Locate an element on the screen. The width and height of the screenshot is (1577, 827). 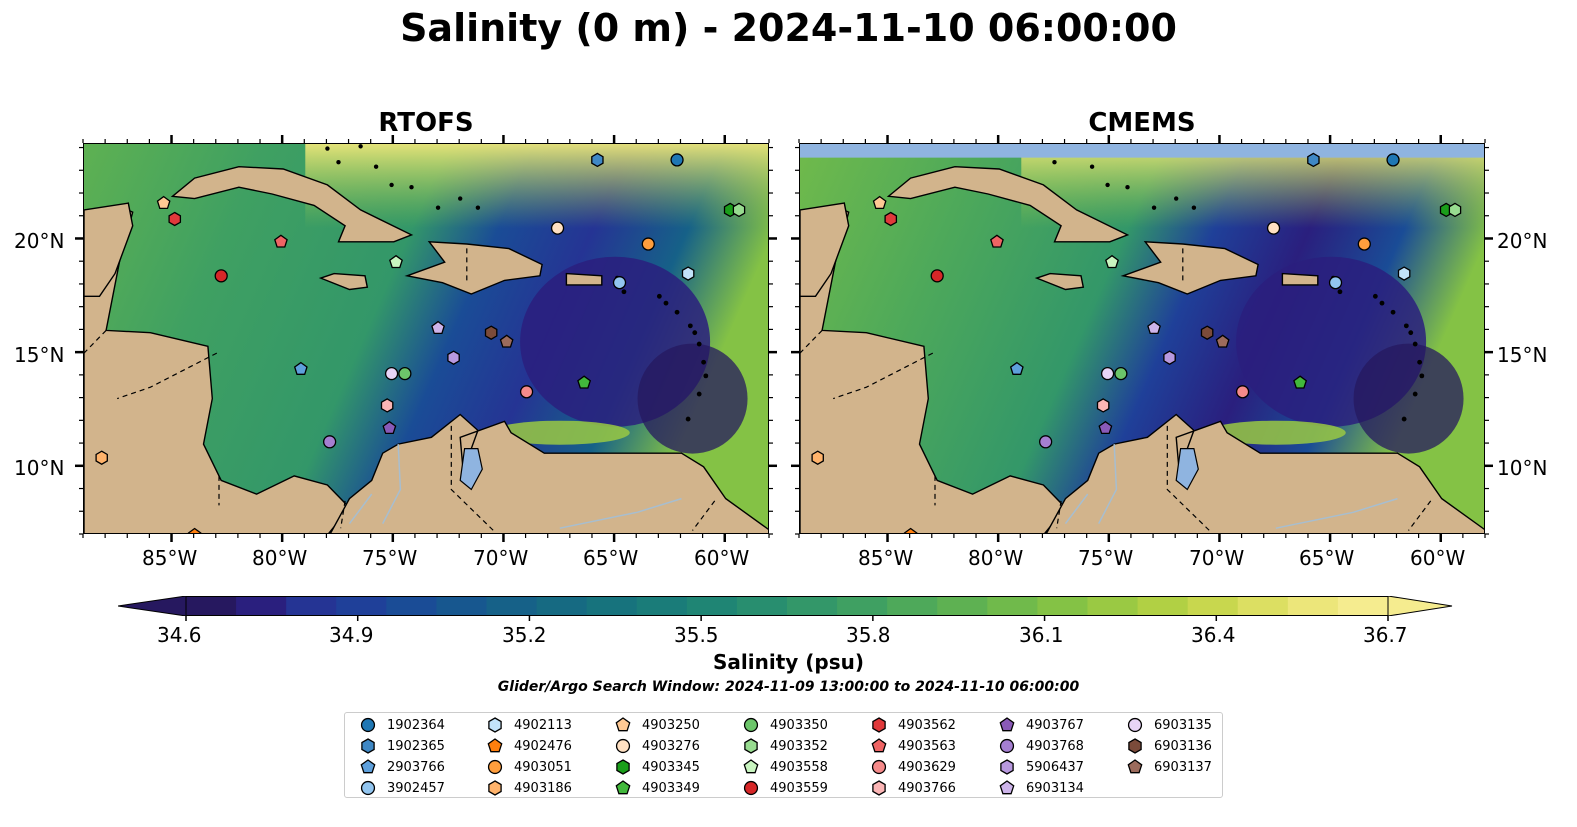
legend-item: 2903766 is located at coordinates (402, 767).